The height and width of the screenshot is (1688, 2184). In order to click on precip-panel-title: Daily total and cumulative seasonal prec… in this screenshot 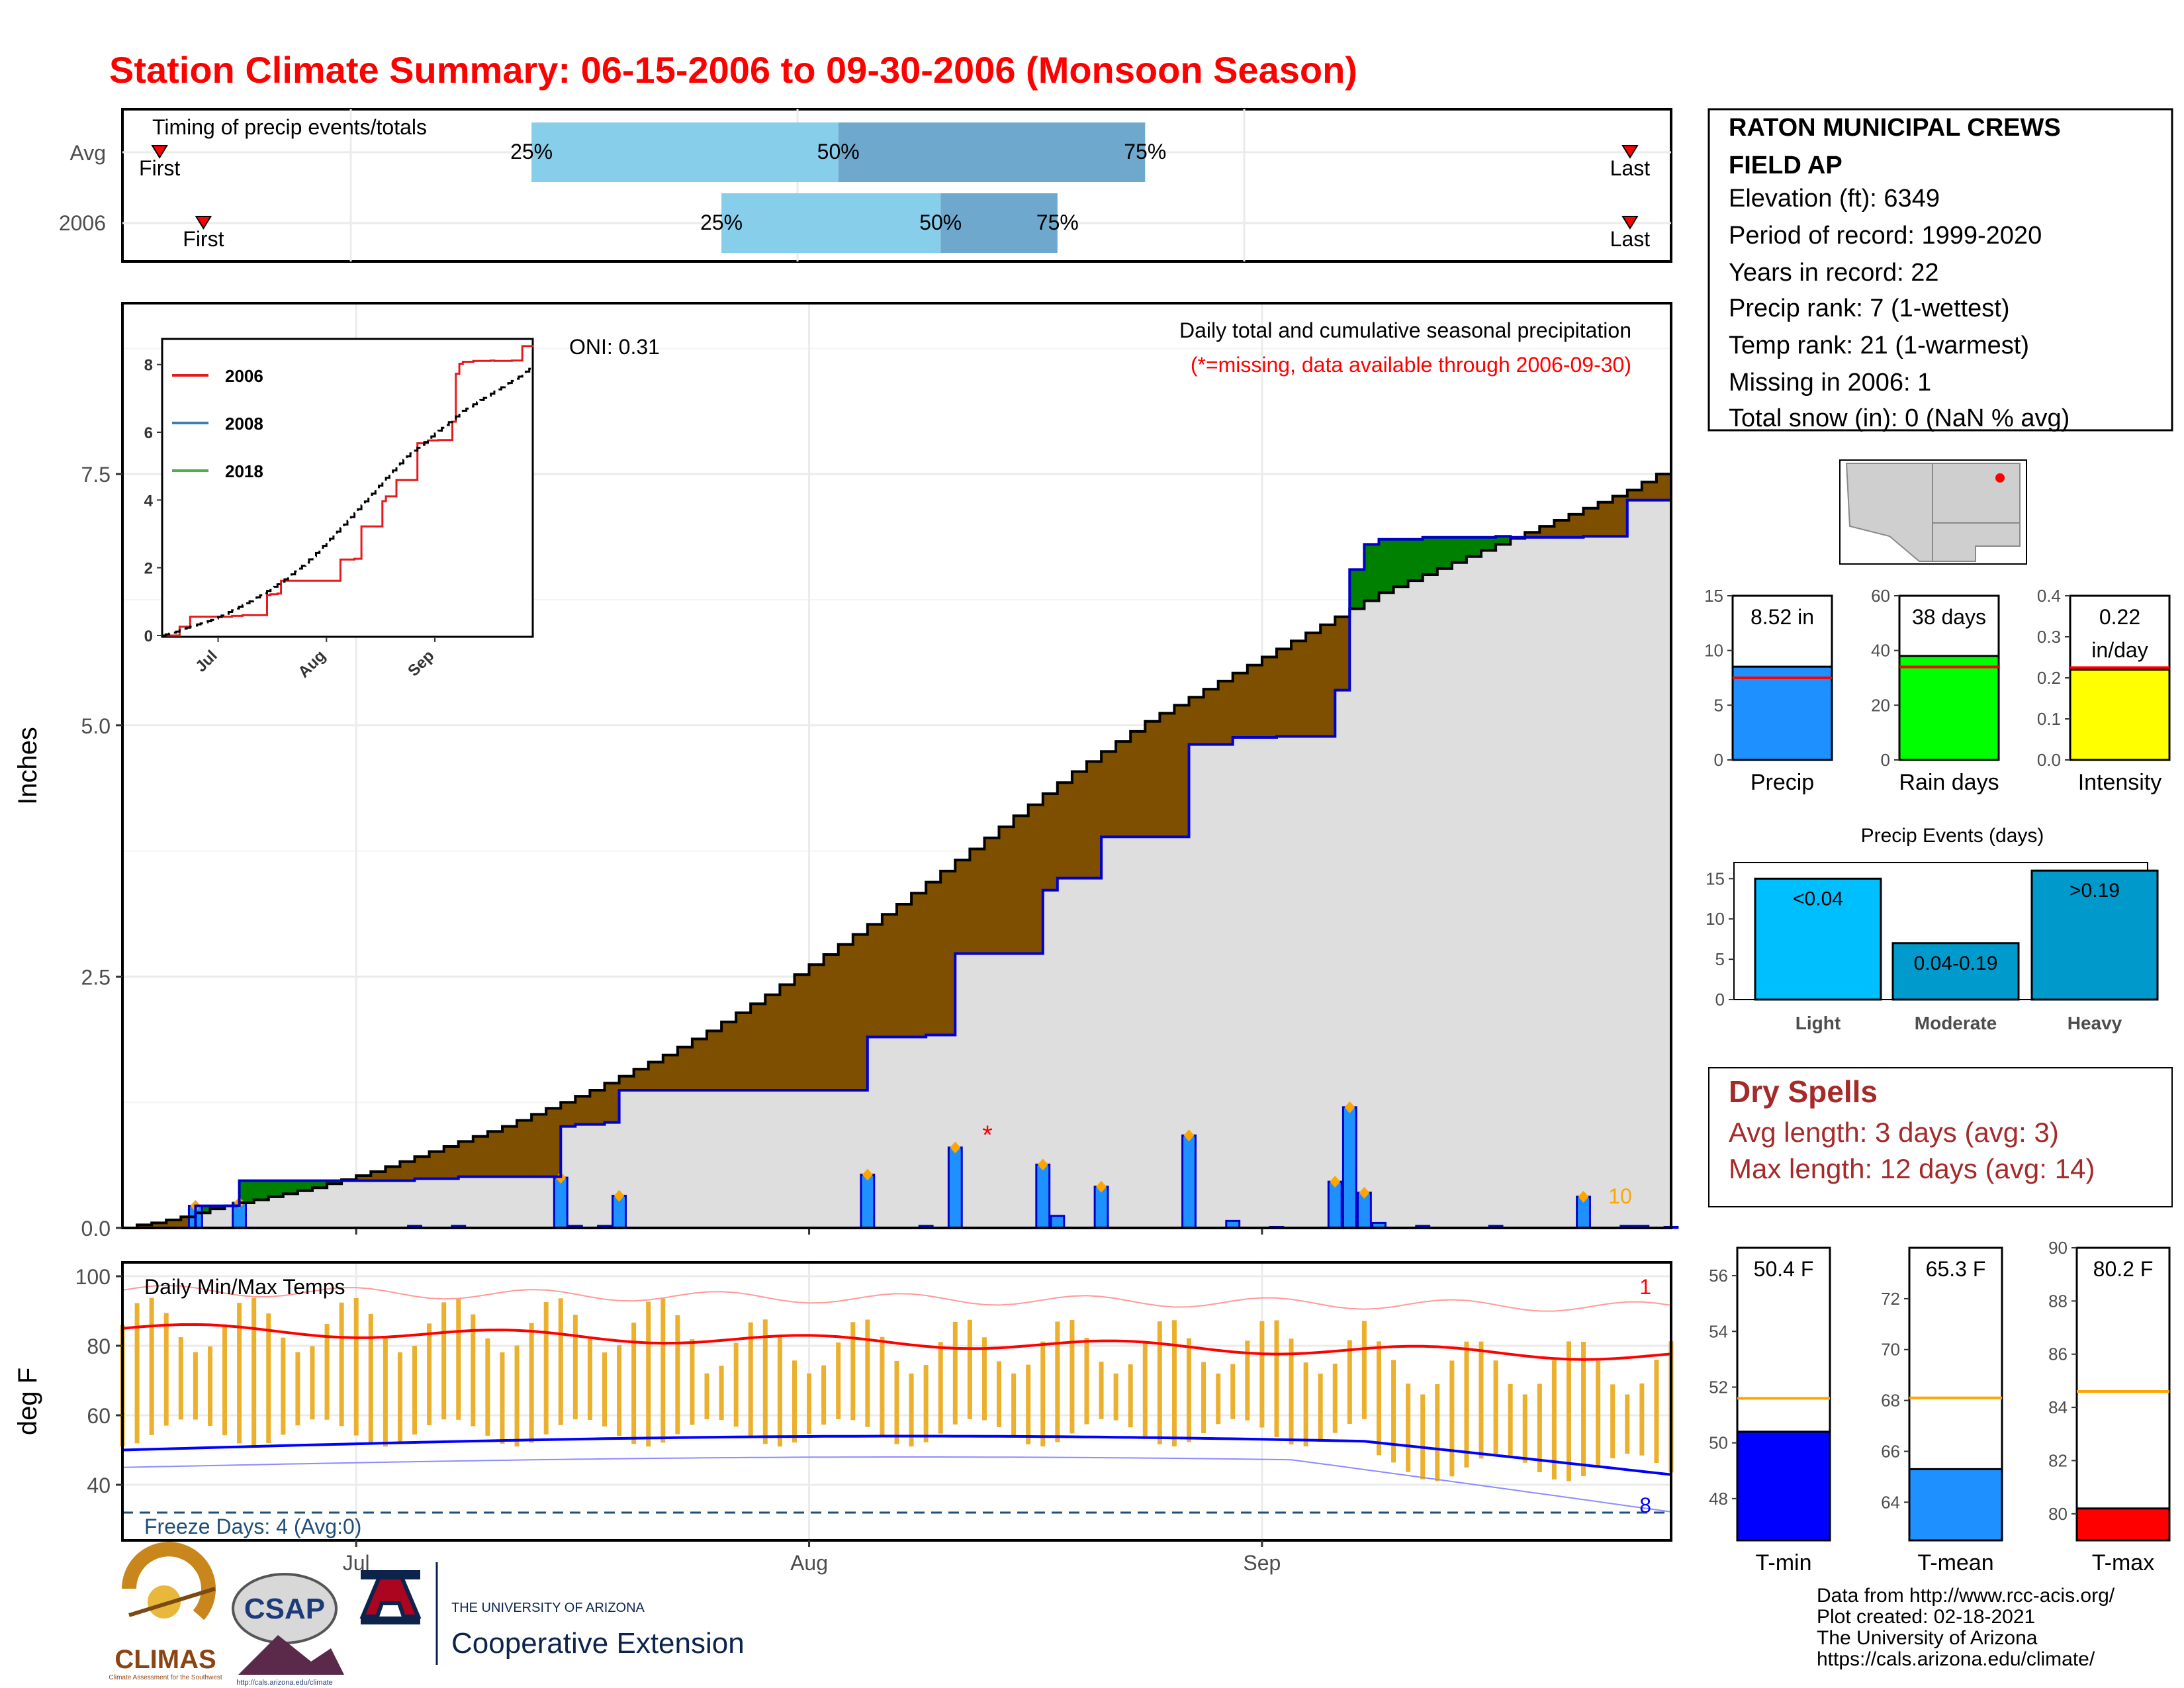, I will do `click(1405, 330)`.